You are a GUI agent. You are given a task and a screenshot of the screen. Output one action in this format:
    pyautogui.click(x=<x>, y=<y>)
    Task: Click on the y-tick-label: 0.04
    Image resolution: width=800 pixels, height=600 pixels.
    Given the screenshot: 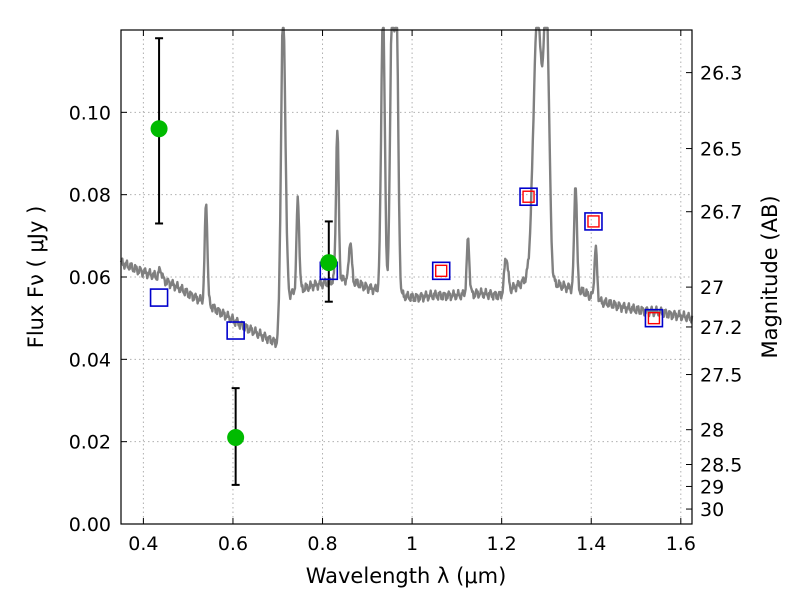 What is the action you would take?
    pyautogui.click(x=90, y=360)
    